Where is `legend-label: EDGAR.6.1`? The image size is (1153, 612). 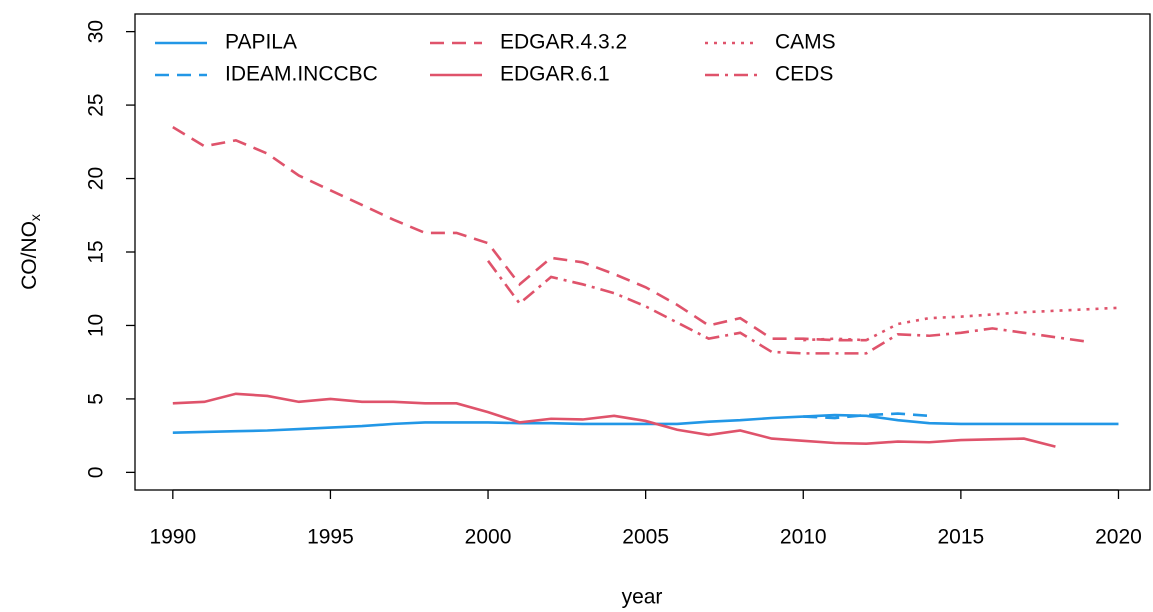
legend-label: EDGAR.6.1 is located at coordinates (555, 74).